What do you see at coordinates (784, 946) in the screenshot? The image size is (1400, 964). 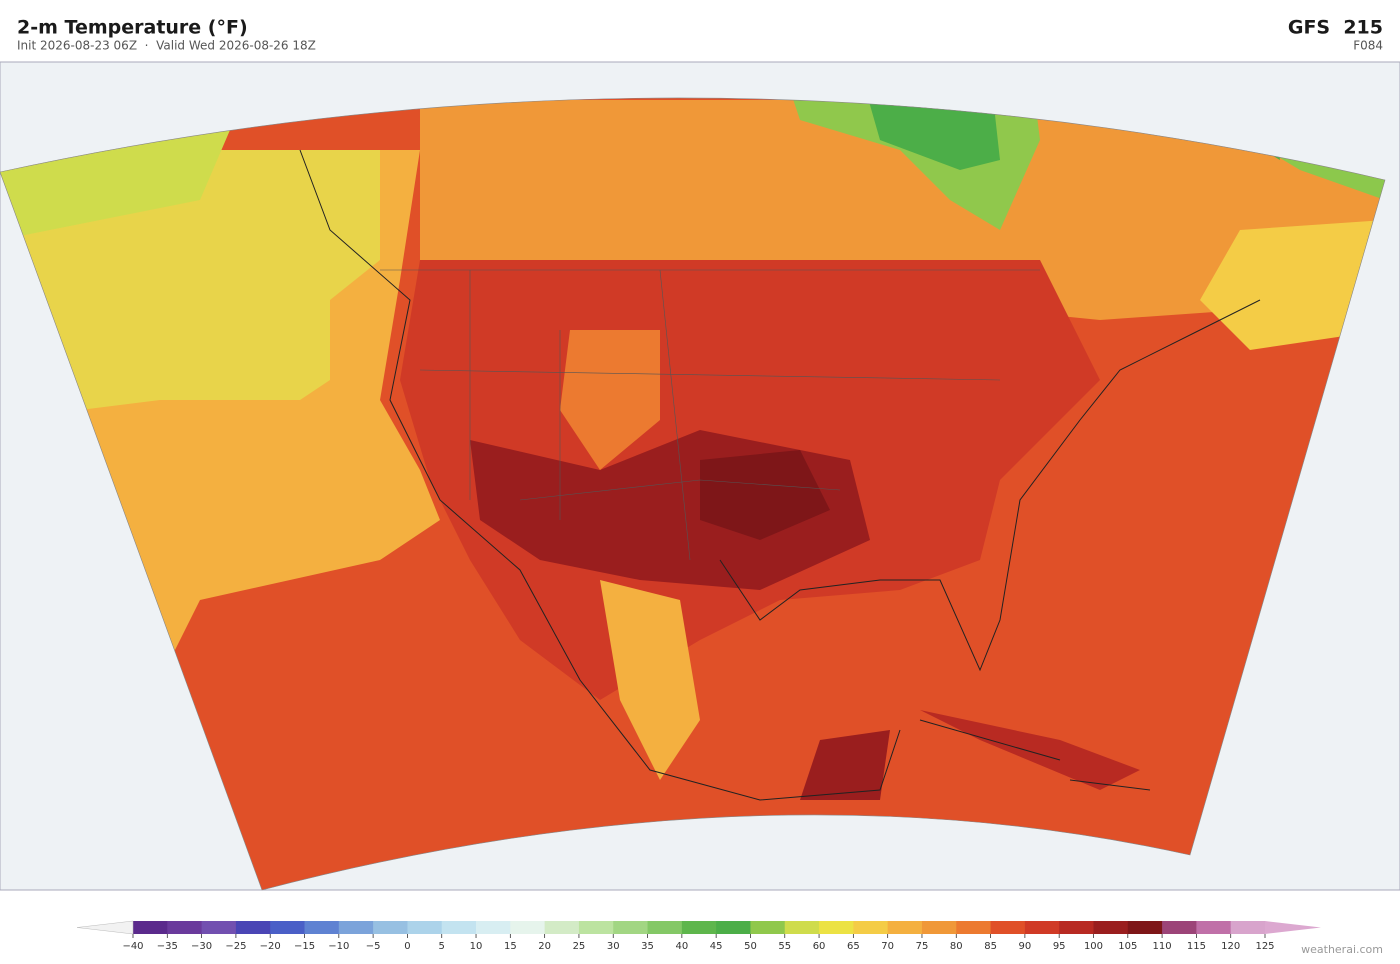 I see `colorbar-tick-label: 55` at bounding box center [784, 946].